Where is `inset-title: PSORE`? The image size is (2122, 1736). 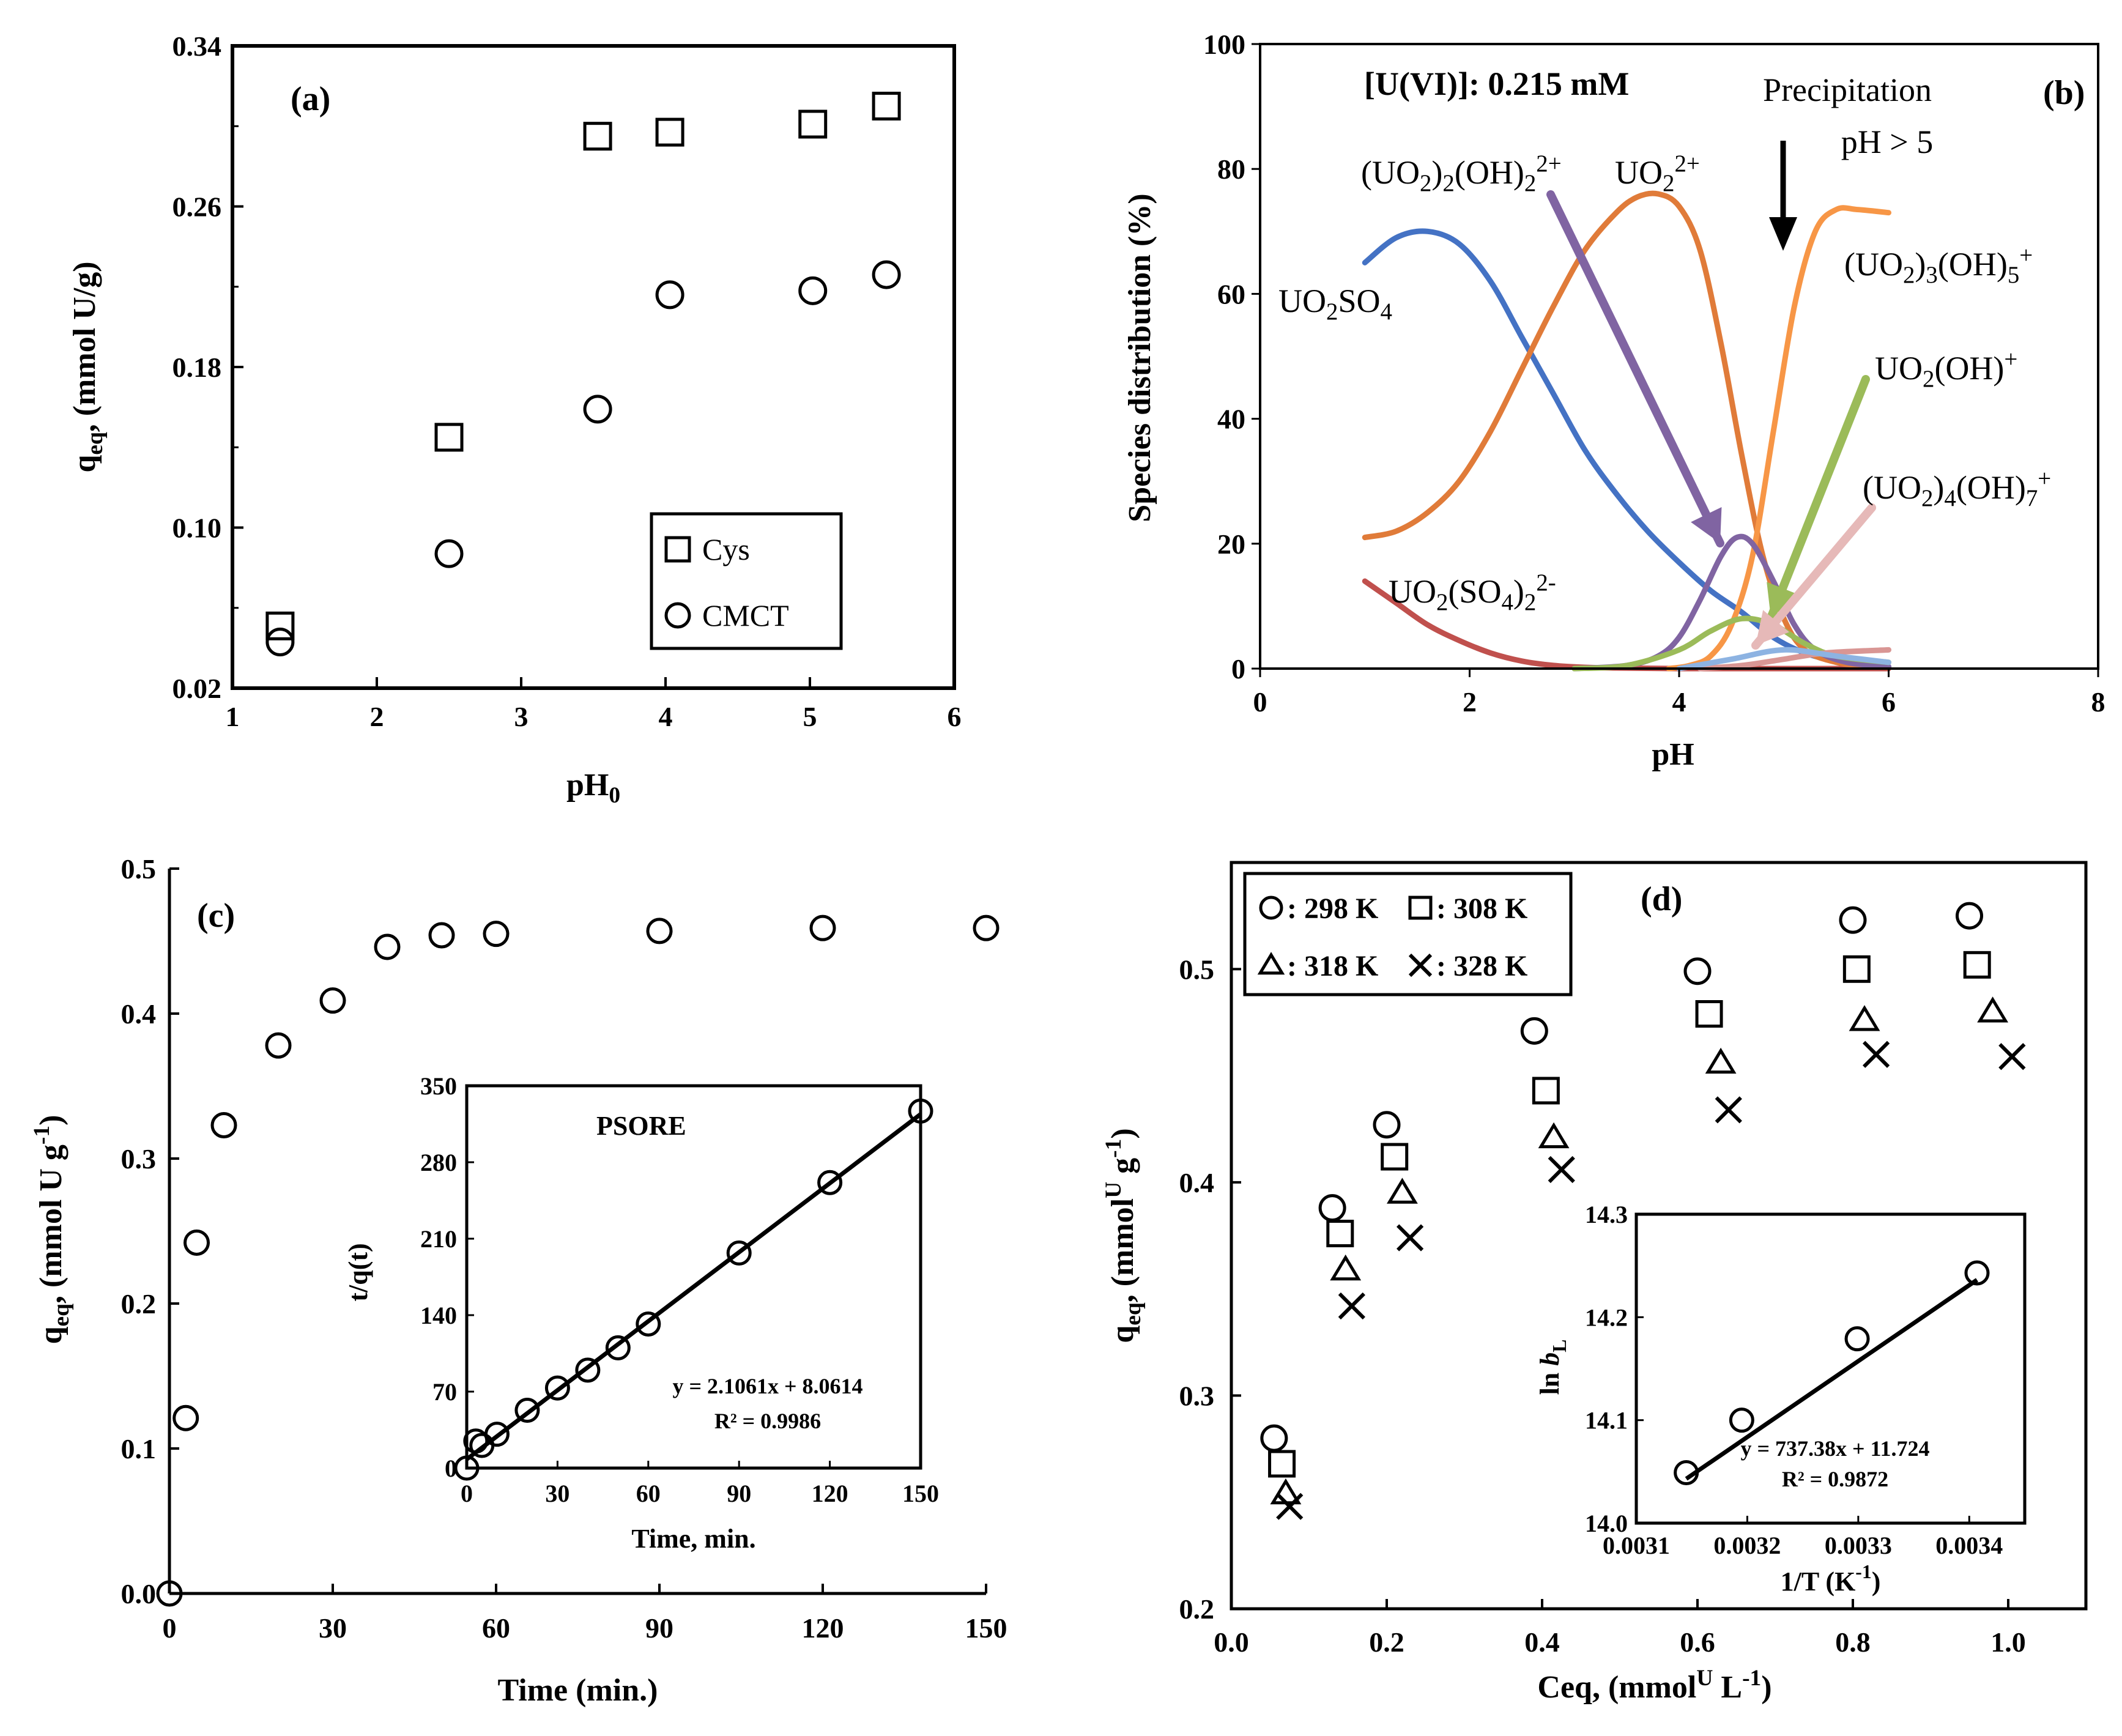 inset-title: PSORE is located at coordinates (641, 1126).